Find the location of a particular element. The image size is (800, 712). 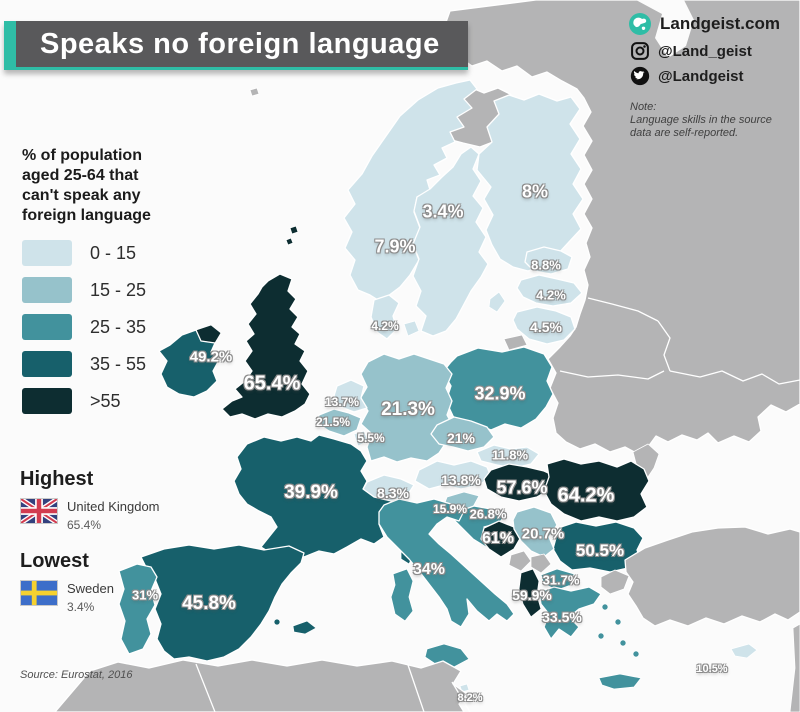

twitter-icon is located at coordinates (640, 76).